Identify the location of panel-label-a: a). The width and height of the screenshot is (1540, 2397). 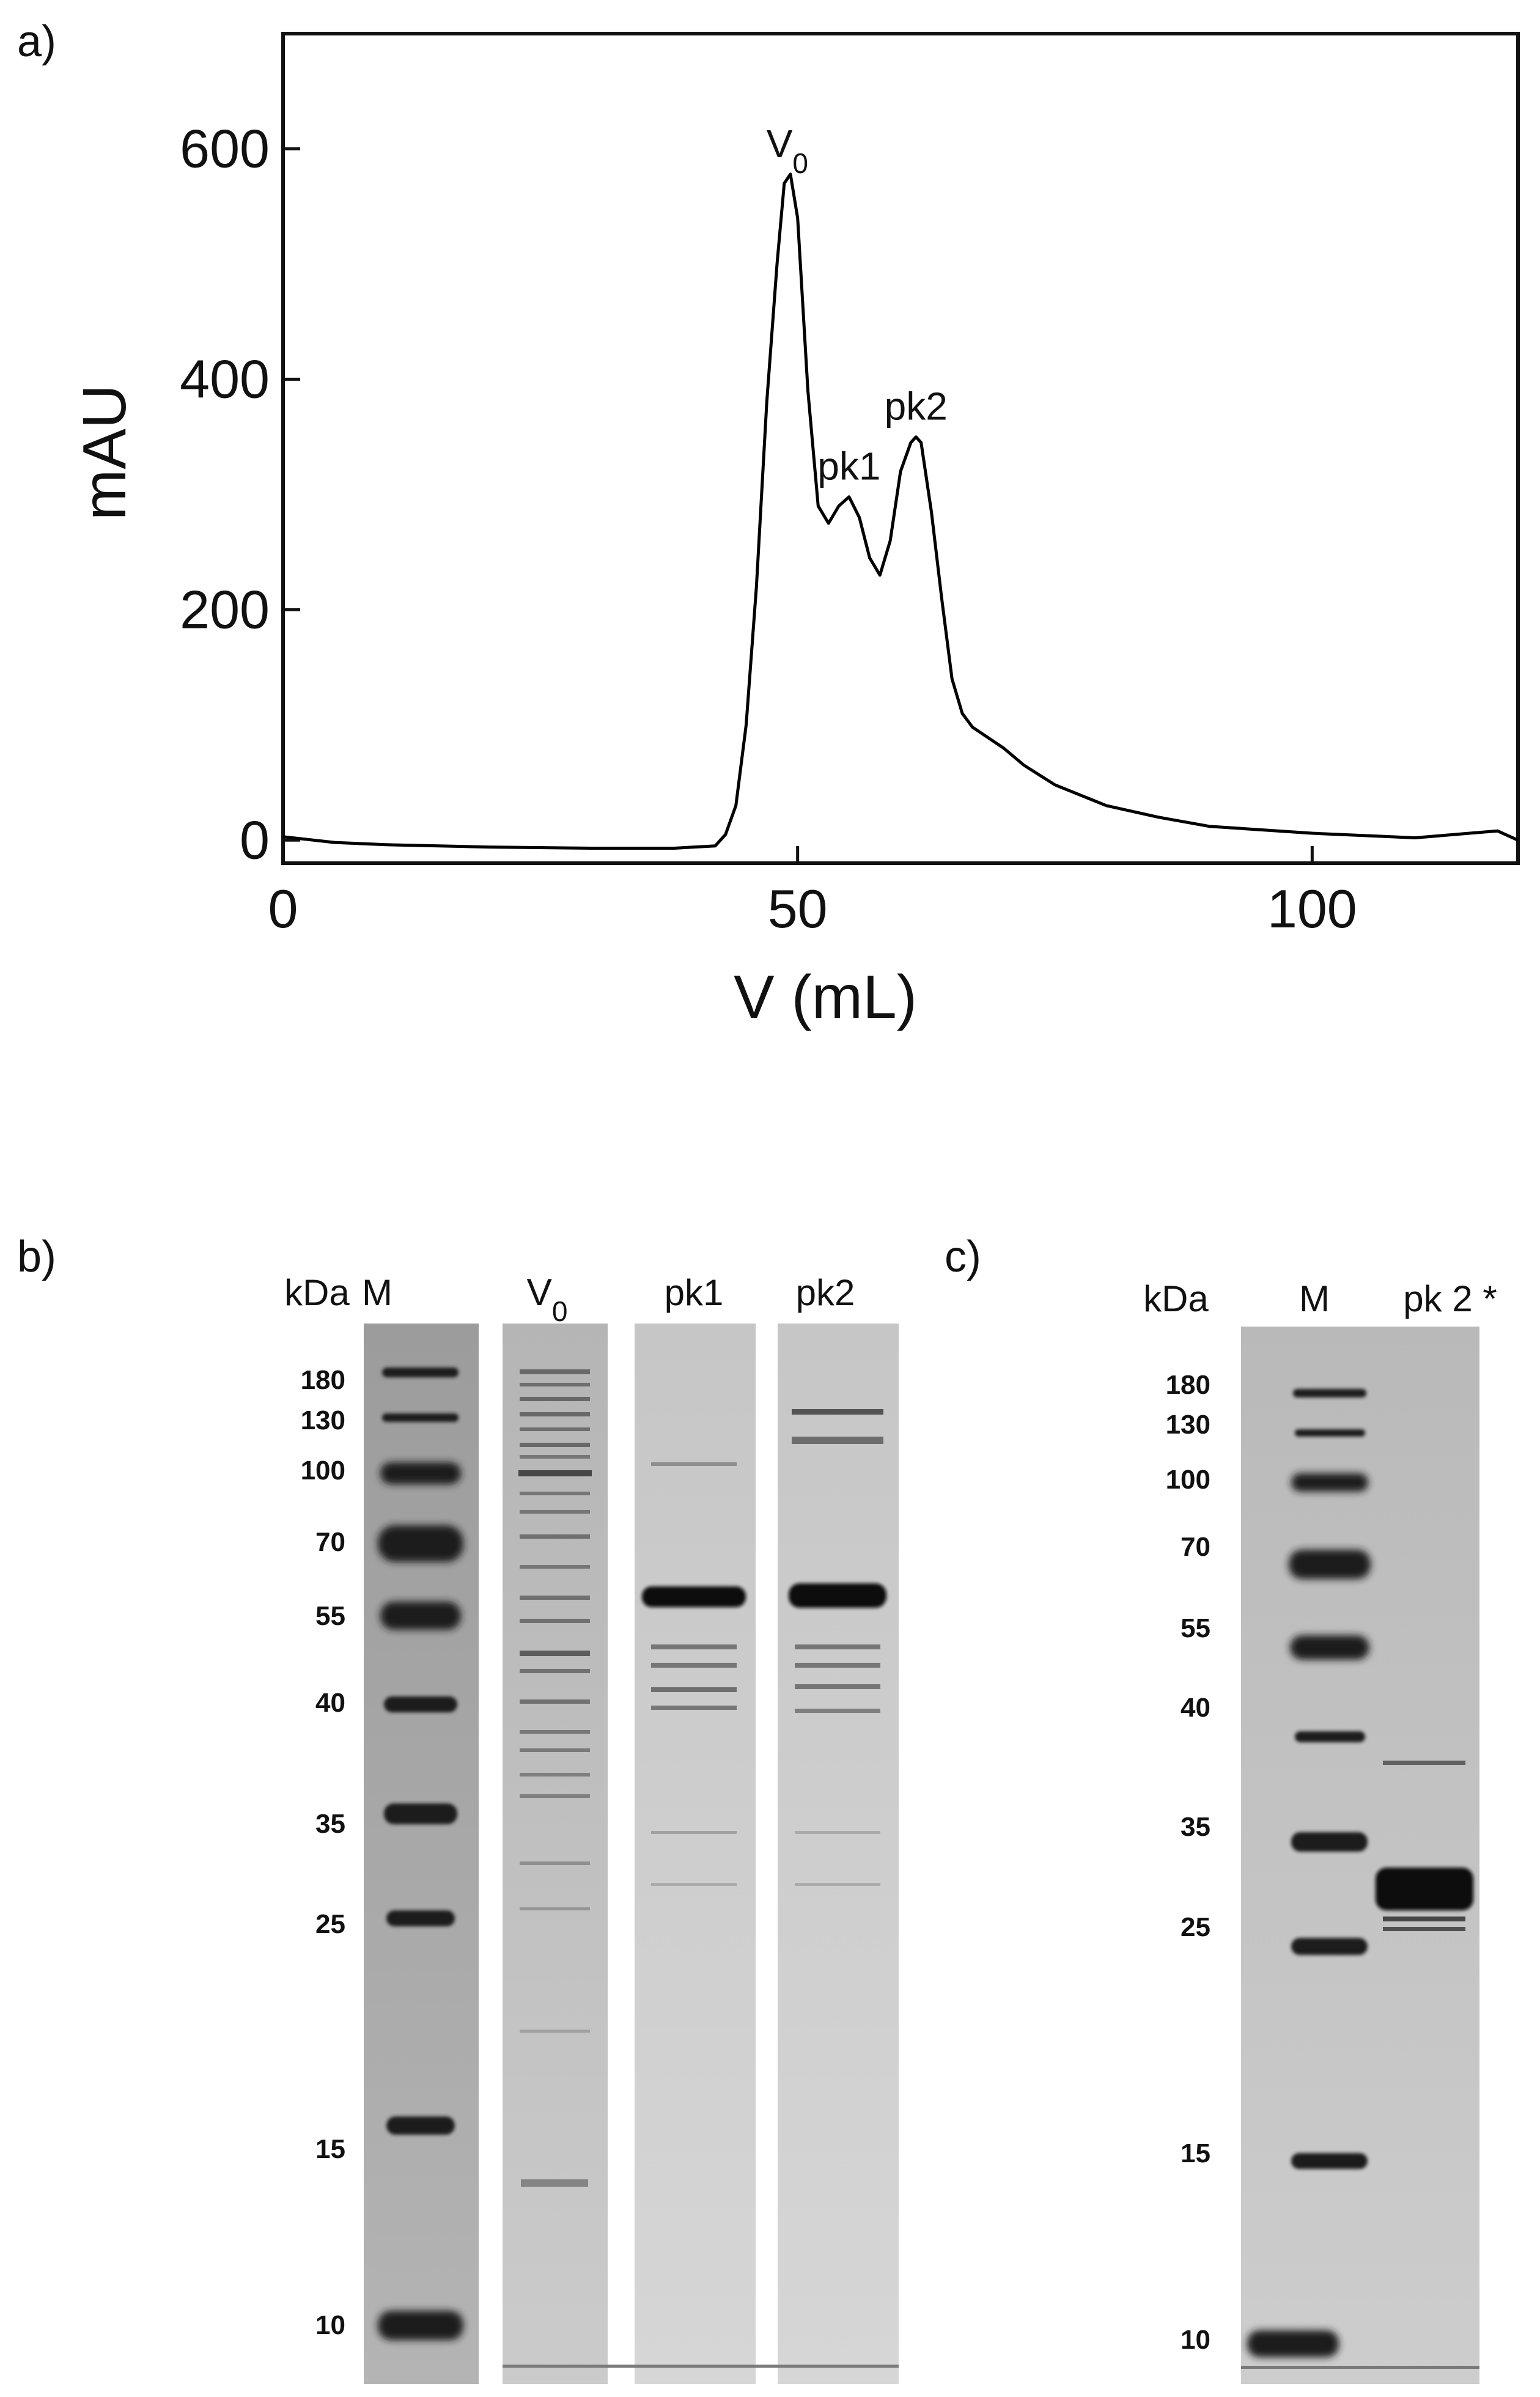
(36, 41).